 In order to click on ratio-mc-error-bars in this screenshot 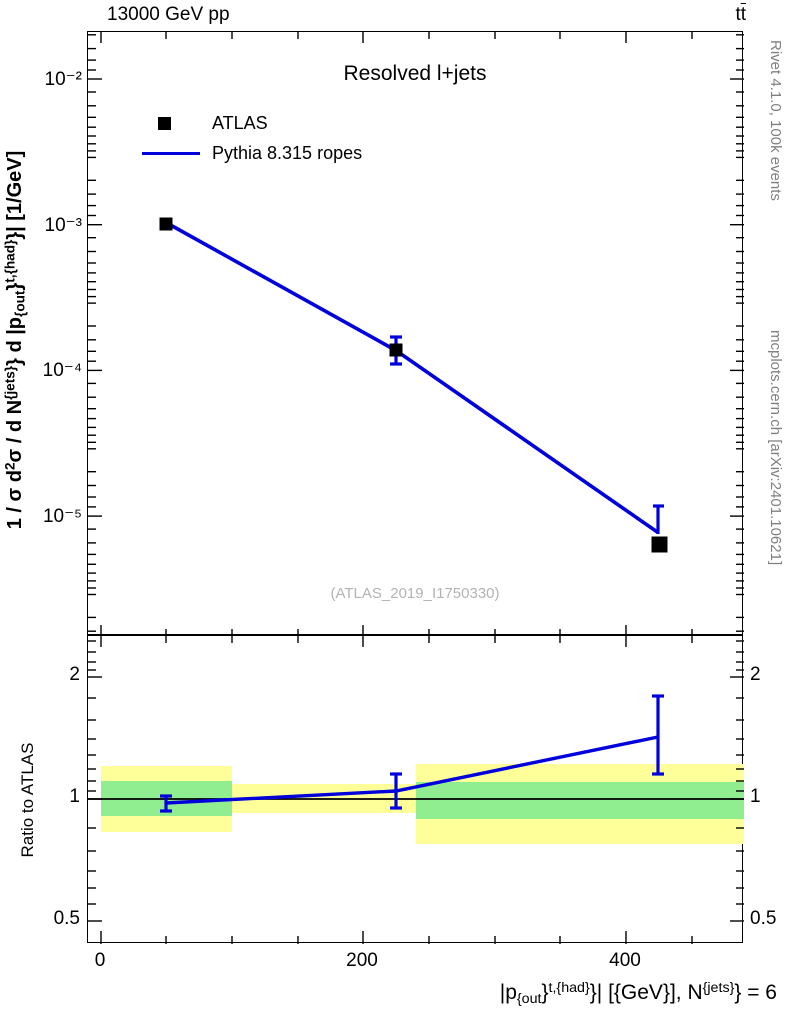, I will do `click(412, 753)`.